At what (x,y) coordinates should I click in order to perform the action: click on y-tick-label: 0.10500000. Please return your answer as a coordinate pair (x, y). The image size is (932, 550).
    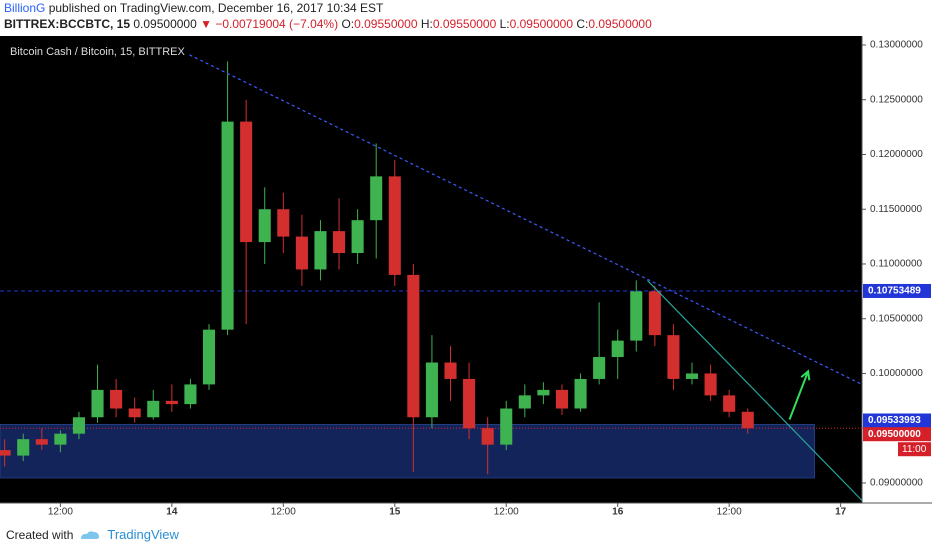
    Looking at the image, I should click on (896, 318).